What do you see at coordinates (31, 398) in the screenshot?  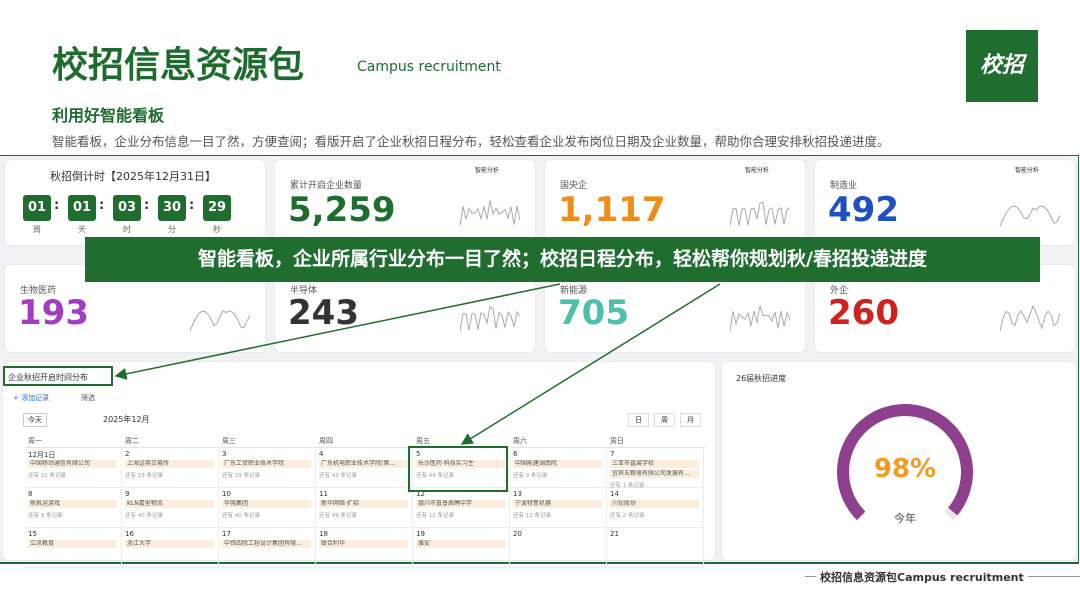 I see `add-button: + 添加记录` at bounding box center [31, 398].